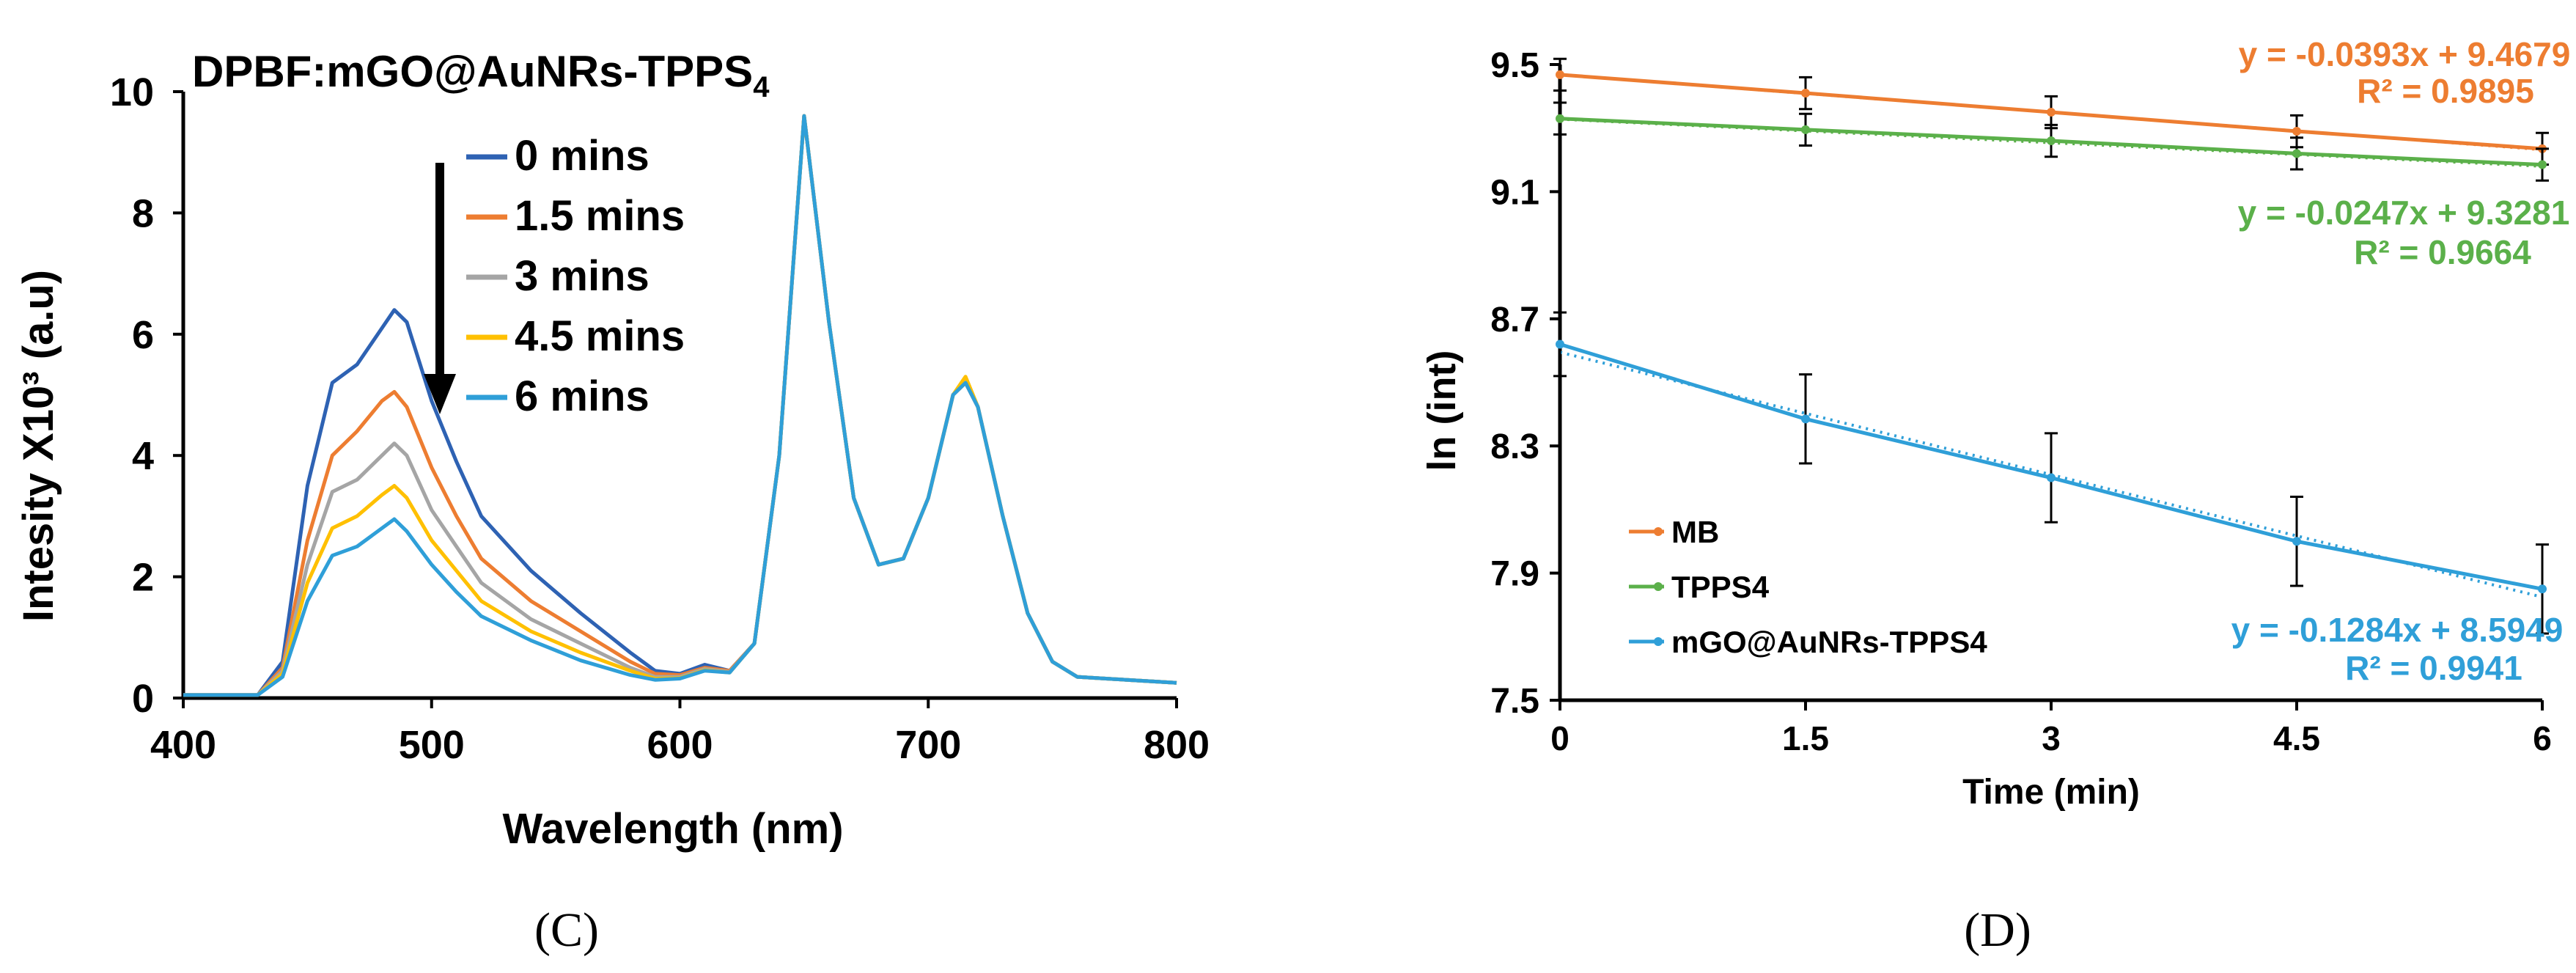 The height and width of the screenshot is (973, 2576). What do you see at coordinates (1998, 930) in the screenshot?
I see `d-panel-label: (D)` at bounding box center [1998, 930].